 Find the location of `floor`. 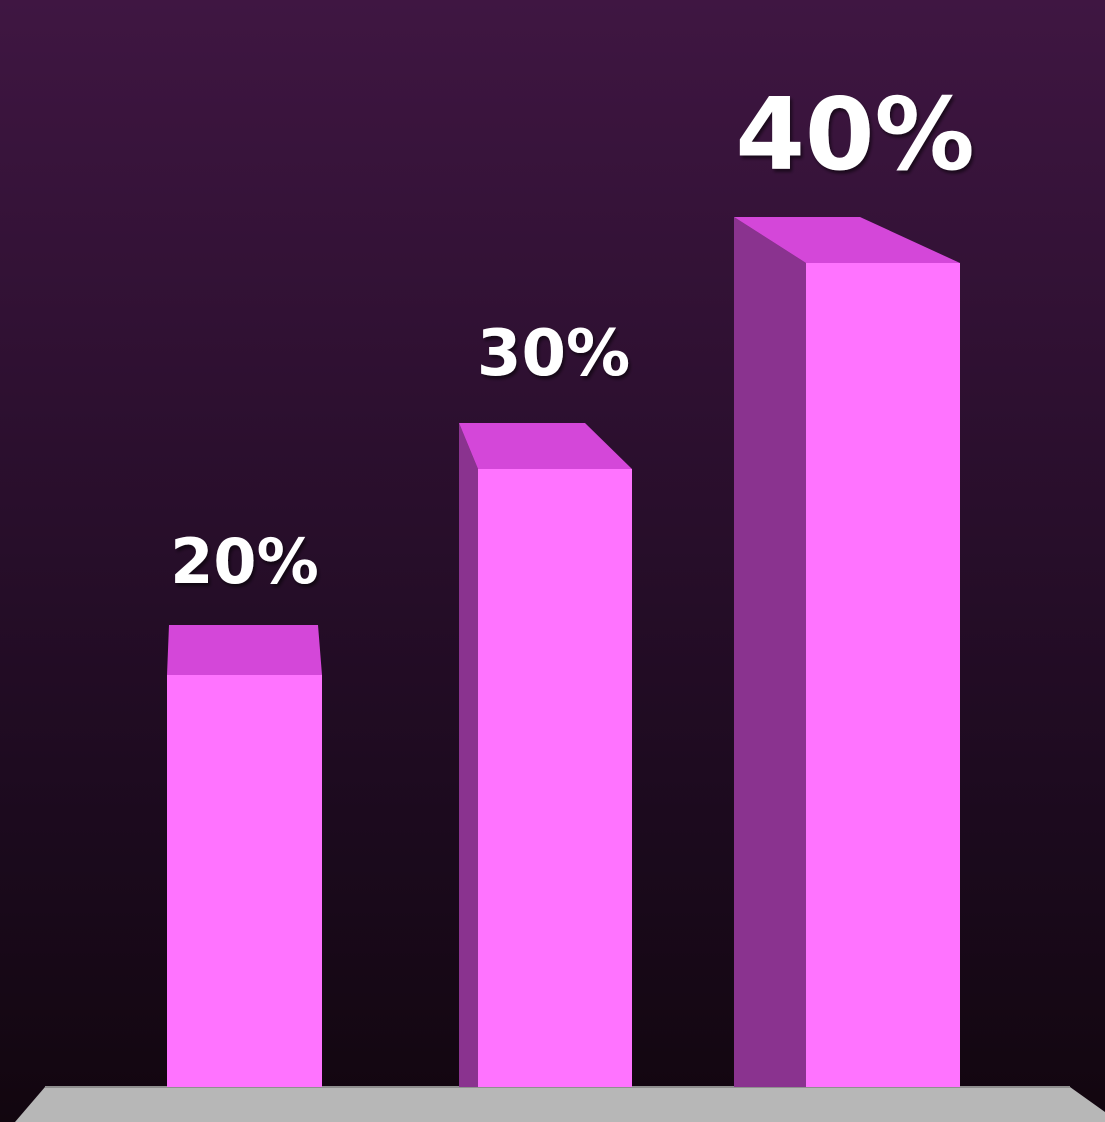

floor is located at coordinates (560, 1104).